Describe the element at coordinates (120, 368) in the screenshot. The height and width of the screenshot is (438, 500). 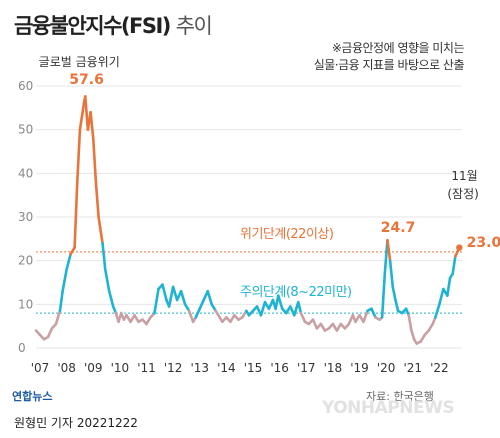
I see `x-tick-label: '10` at that location.